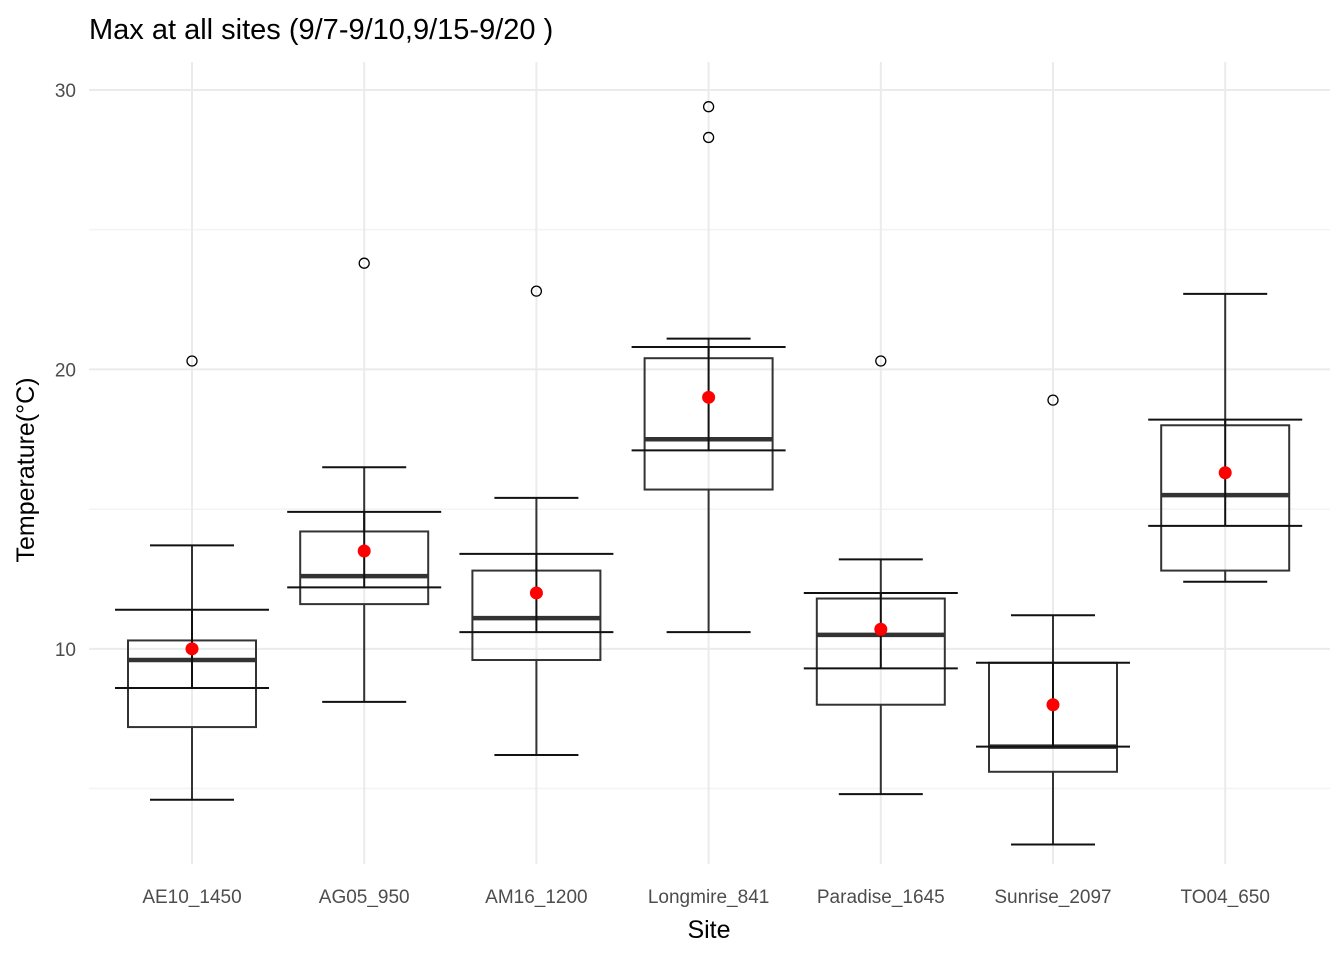 Image resolution: width=1344 pixels, height=960 pixels. What do you see at coordinates (65, 370) in the screenshot?
I see `y-tick-label: 20` at bounding box center [65, 370].